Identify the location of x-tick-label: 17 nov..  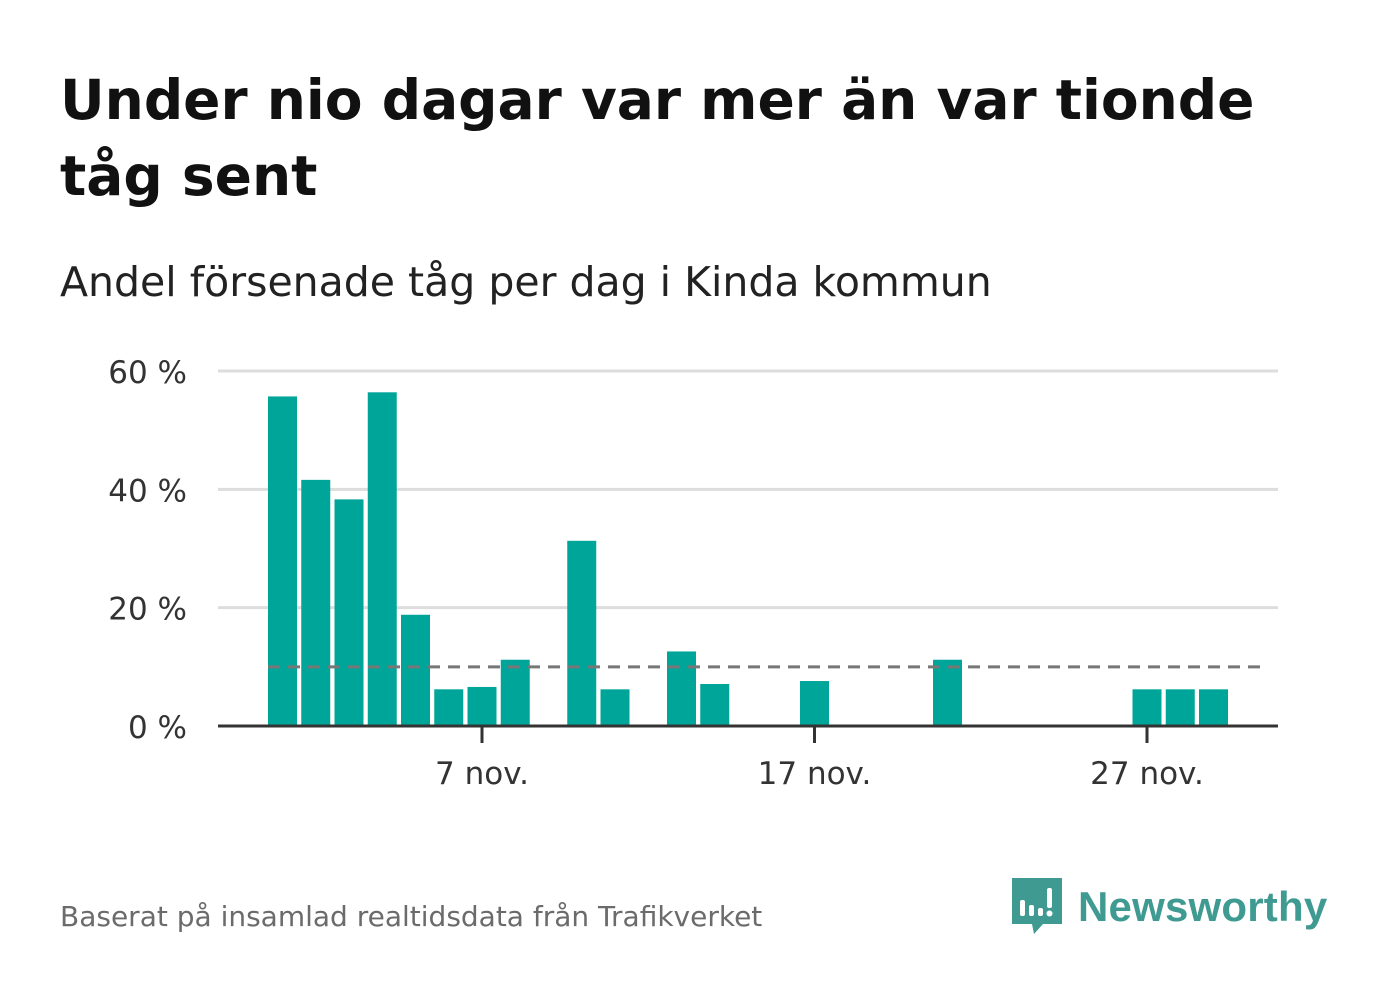
(815, 774).